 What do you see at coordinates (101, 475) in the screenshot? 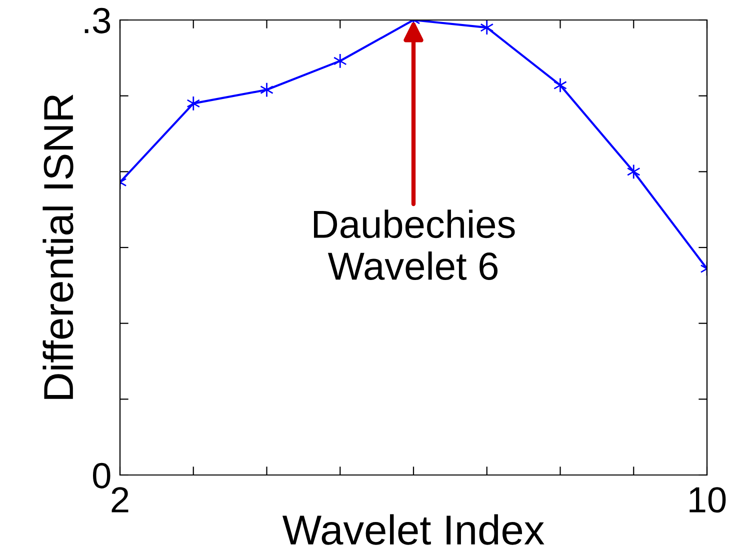
I see `y-tick-label: 0` at bounding box center [101, 475].